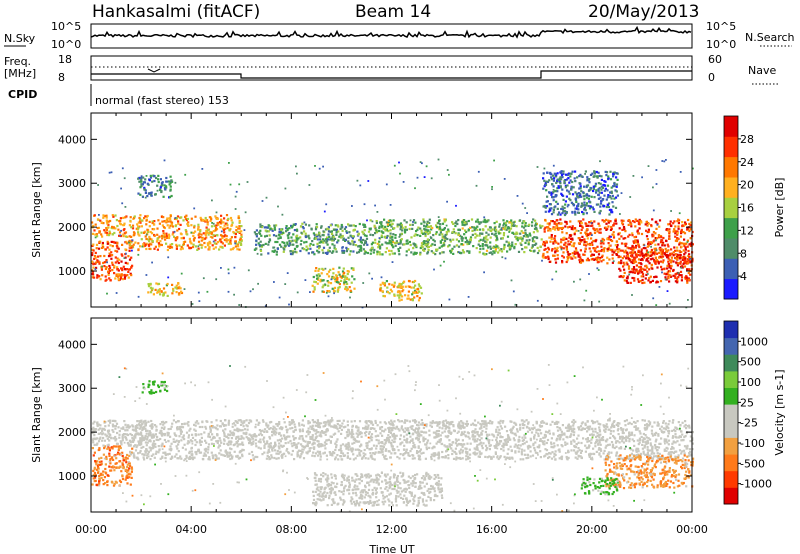  Describe the element at coordinates (391, 36) in the screenshot. I see `nsky-frame` at that location.